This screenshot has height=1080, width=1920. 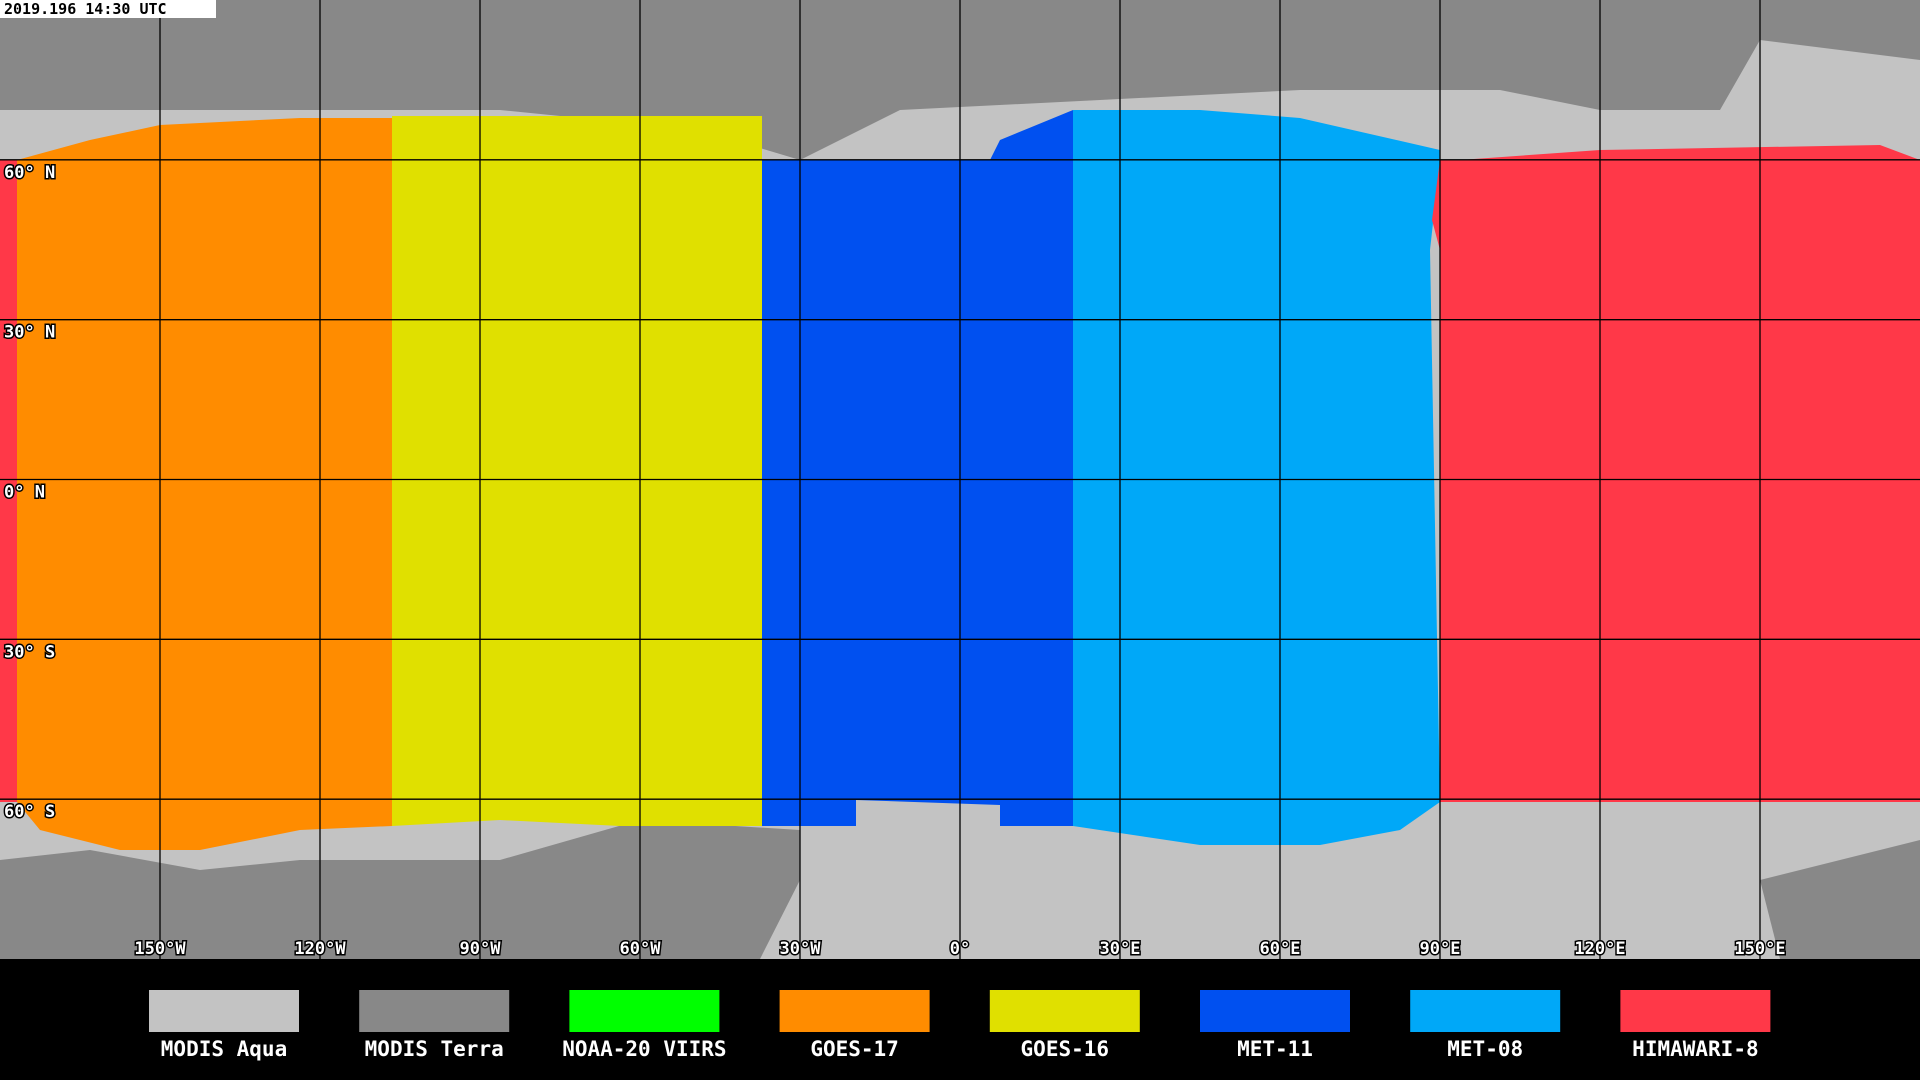 I want to click on legend-label: MET-08, so click(x=1485, y=1049).